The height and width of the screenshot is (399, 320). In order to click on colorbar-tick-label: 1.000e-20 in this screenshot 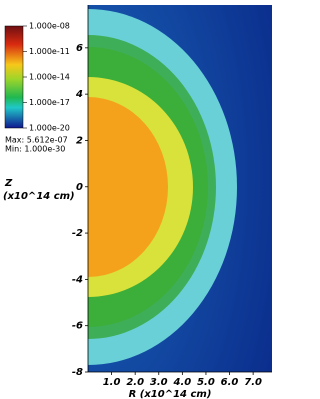, I will do `click(49, 128)`.